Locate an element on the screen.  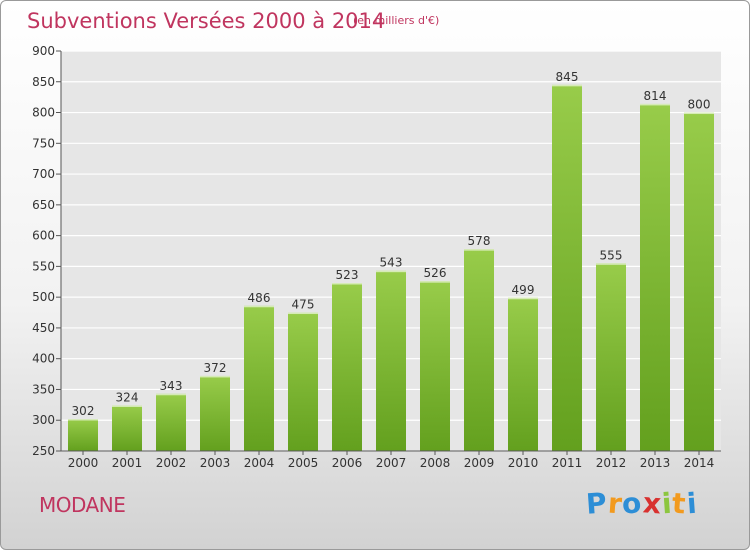
x-tick-label-2014: 2014 is located at coordinates (699, 463).